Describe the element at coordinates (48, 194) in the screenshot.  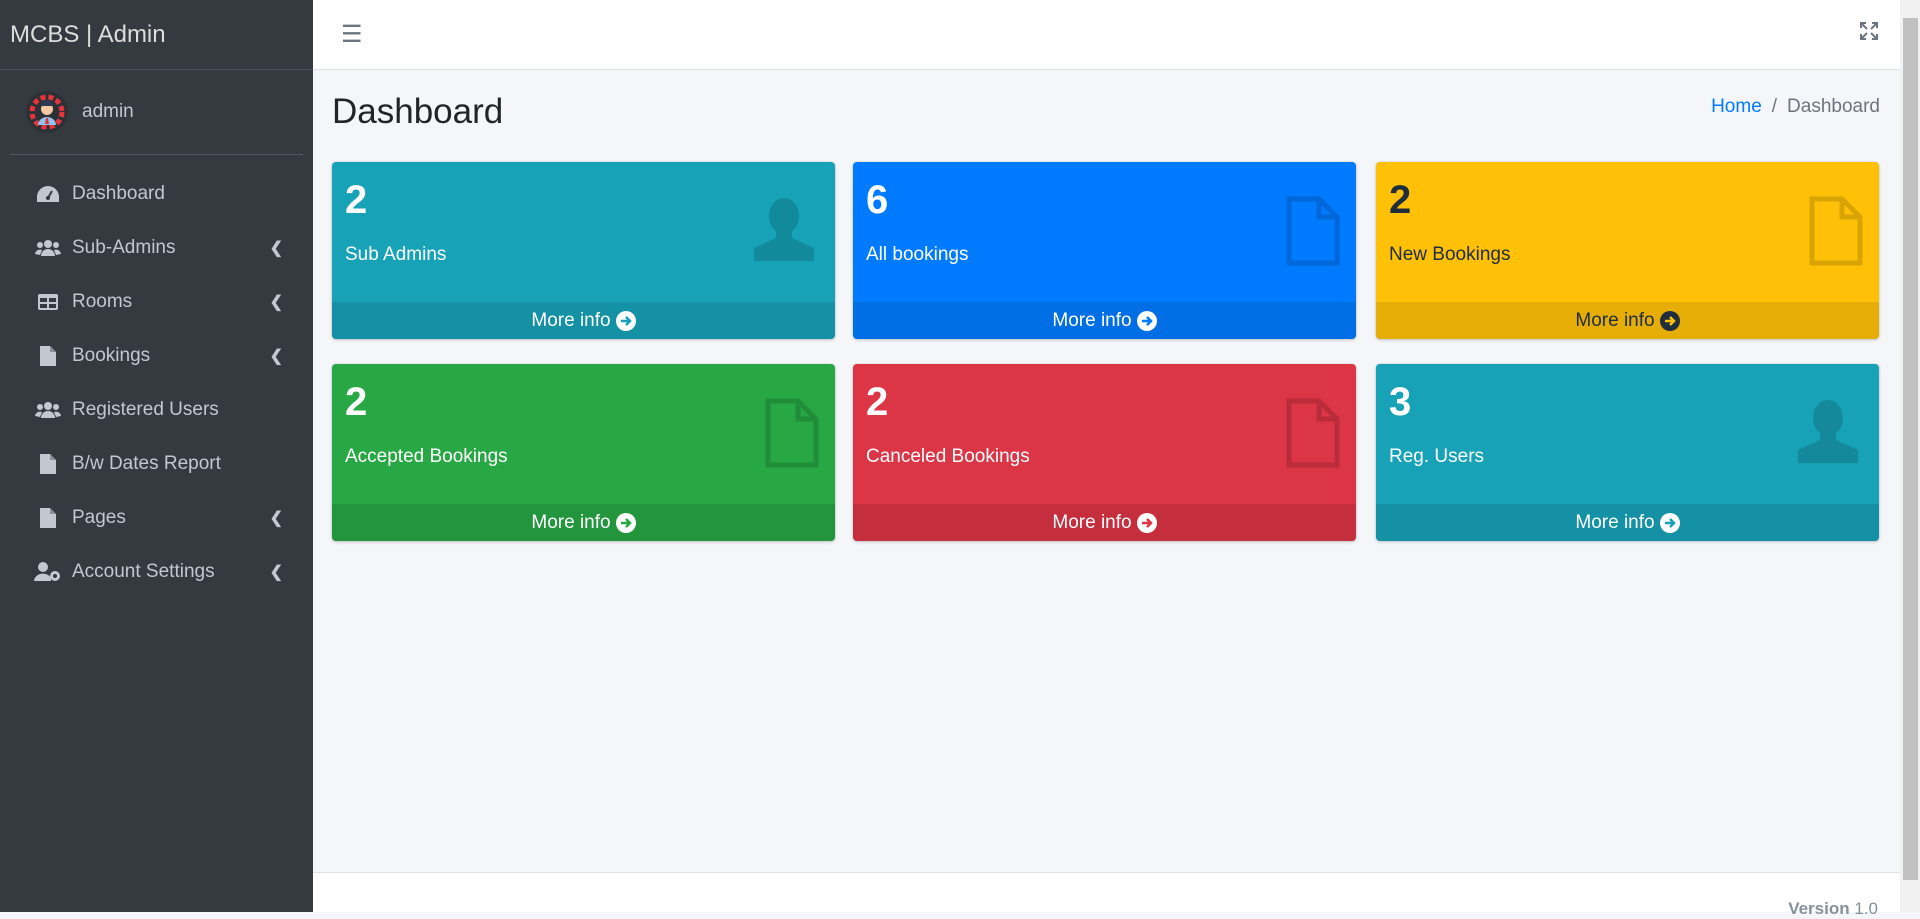
I see `tachometer-icon` at that location.